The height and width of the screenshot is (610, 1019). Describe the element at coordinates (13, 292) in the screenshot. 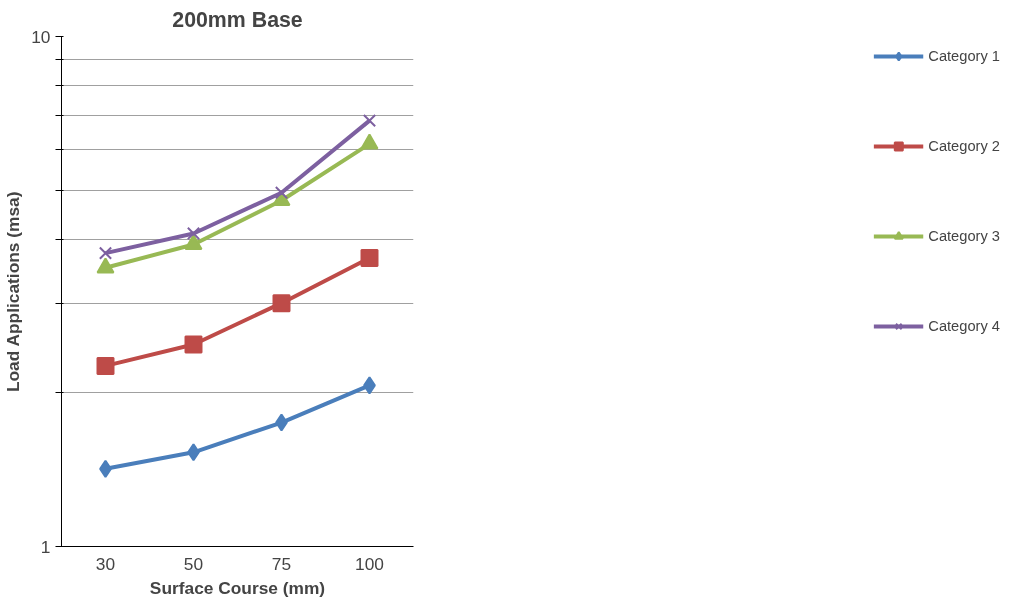

I see `y-axis-title: Load Applications (msa)` at that location.